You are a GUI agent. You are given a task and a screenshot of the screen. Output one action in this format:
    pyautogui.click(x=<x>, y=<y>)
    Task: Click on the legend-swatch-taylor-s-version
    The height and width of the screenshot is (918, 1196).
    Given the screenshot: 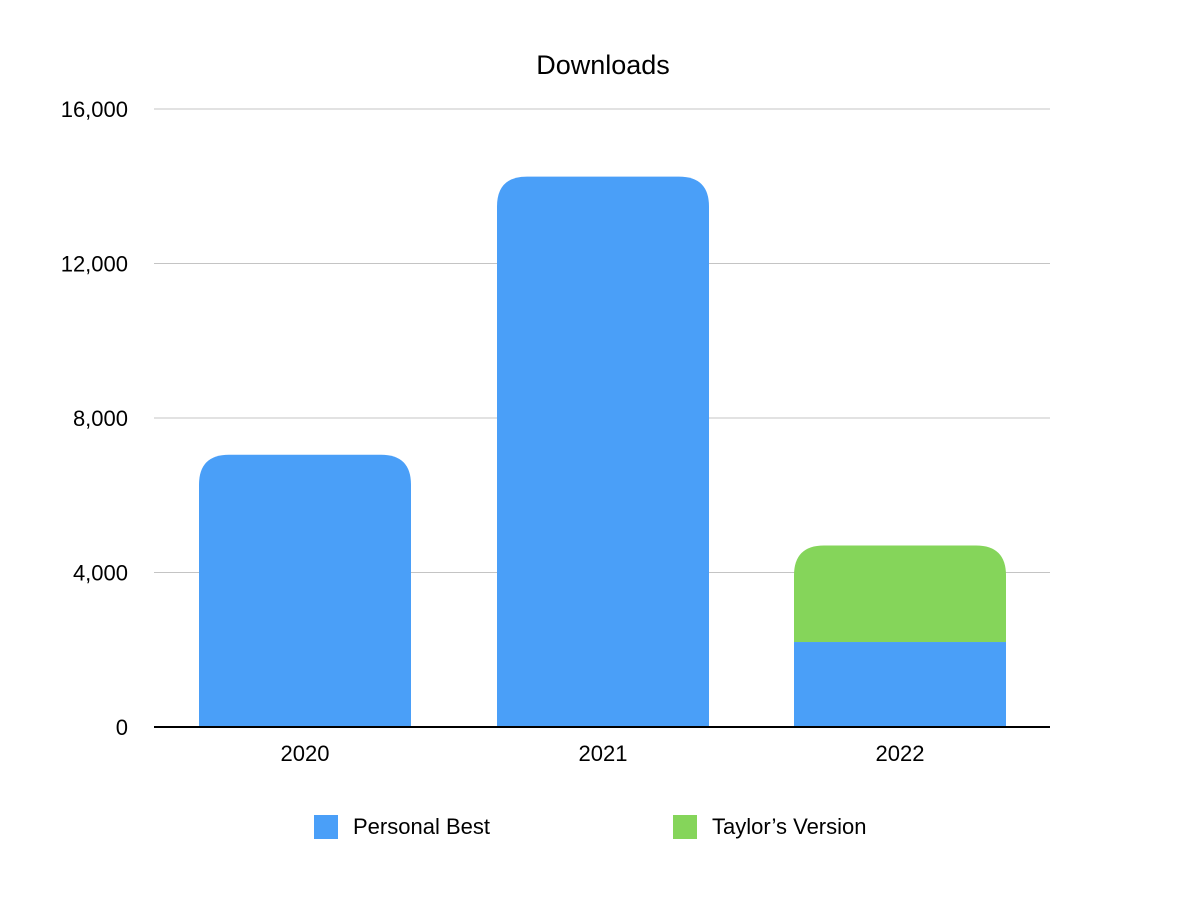 What is the action you would take?
    pyautogui.click(x=685, y=827)
    